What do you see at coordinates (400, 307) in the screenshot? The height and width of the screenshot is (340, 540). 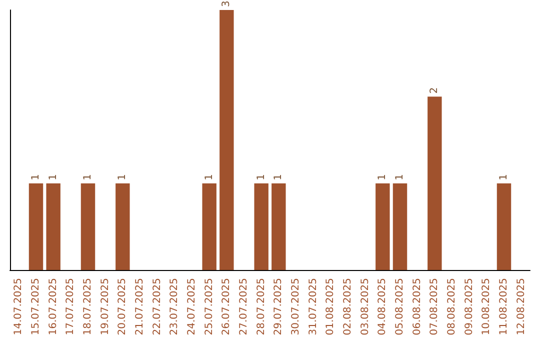 I see `x-tick-label: 05.08.2025` at bounding box center [400, 307].